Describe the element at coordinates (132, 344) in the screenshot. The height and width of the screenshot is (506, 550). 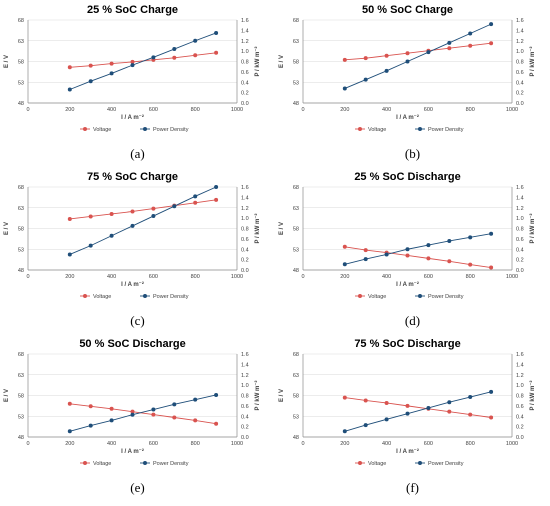
I see `chart-title: 50 % SoC Discharge` at that location.